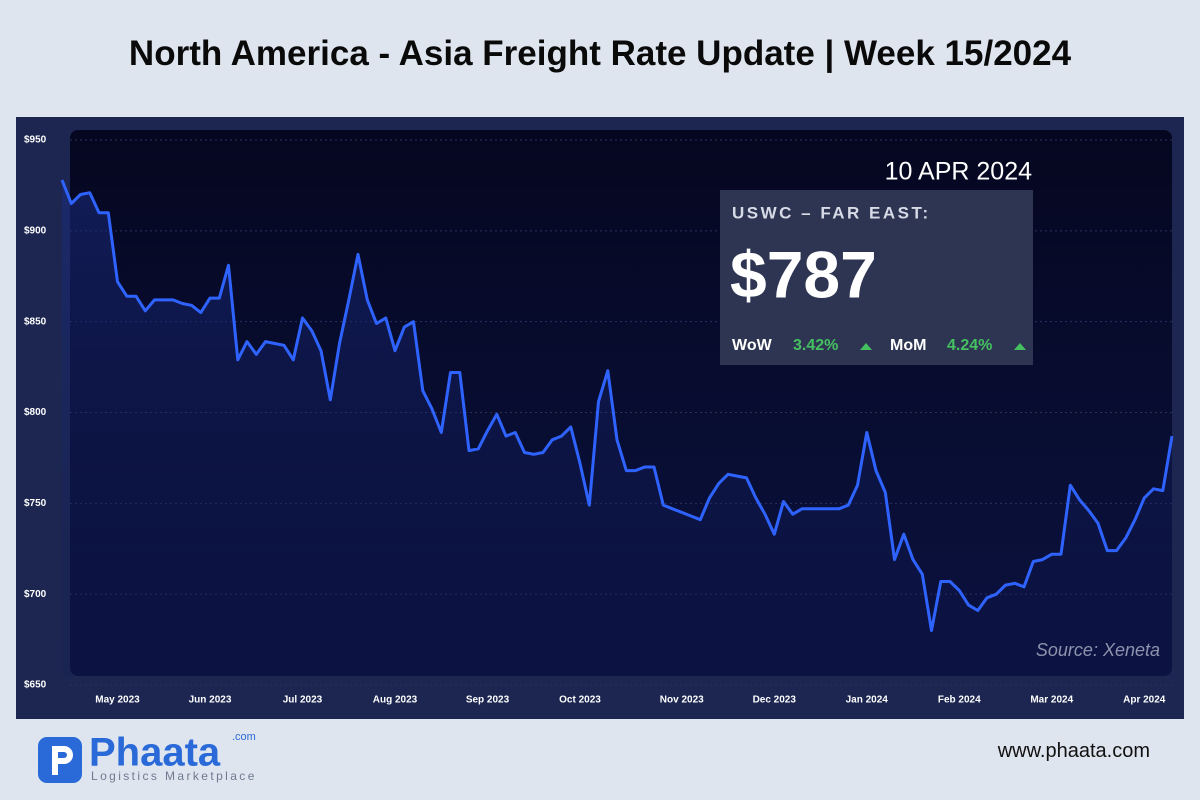 The image size is (1200, 800). Describe the element at coordinates (682, 700) in the screenshot. I see `x-tick-label: Nov 2023` at that location.